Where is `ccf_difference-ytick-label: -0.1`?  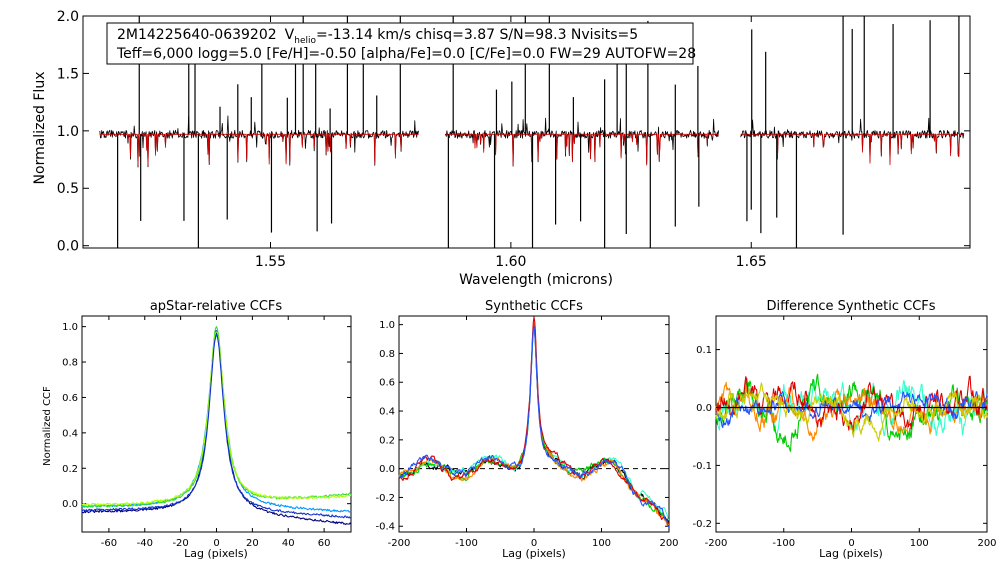 ccf_difference-ytick-label: -0.1 is located at coordinates (702, 466).